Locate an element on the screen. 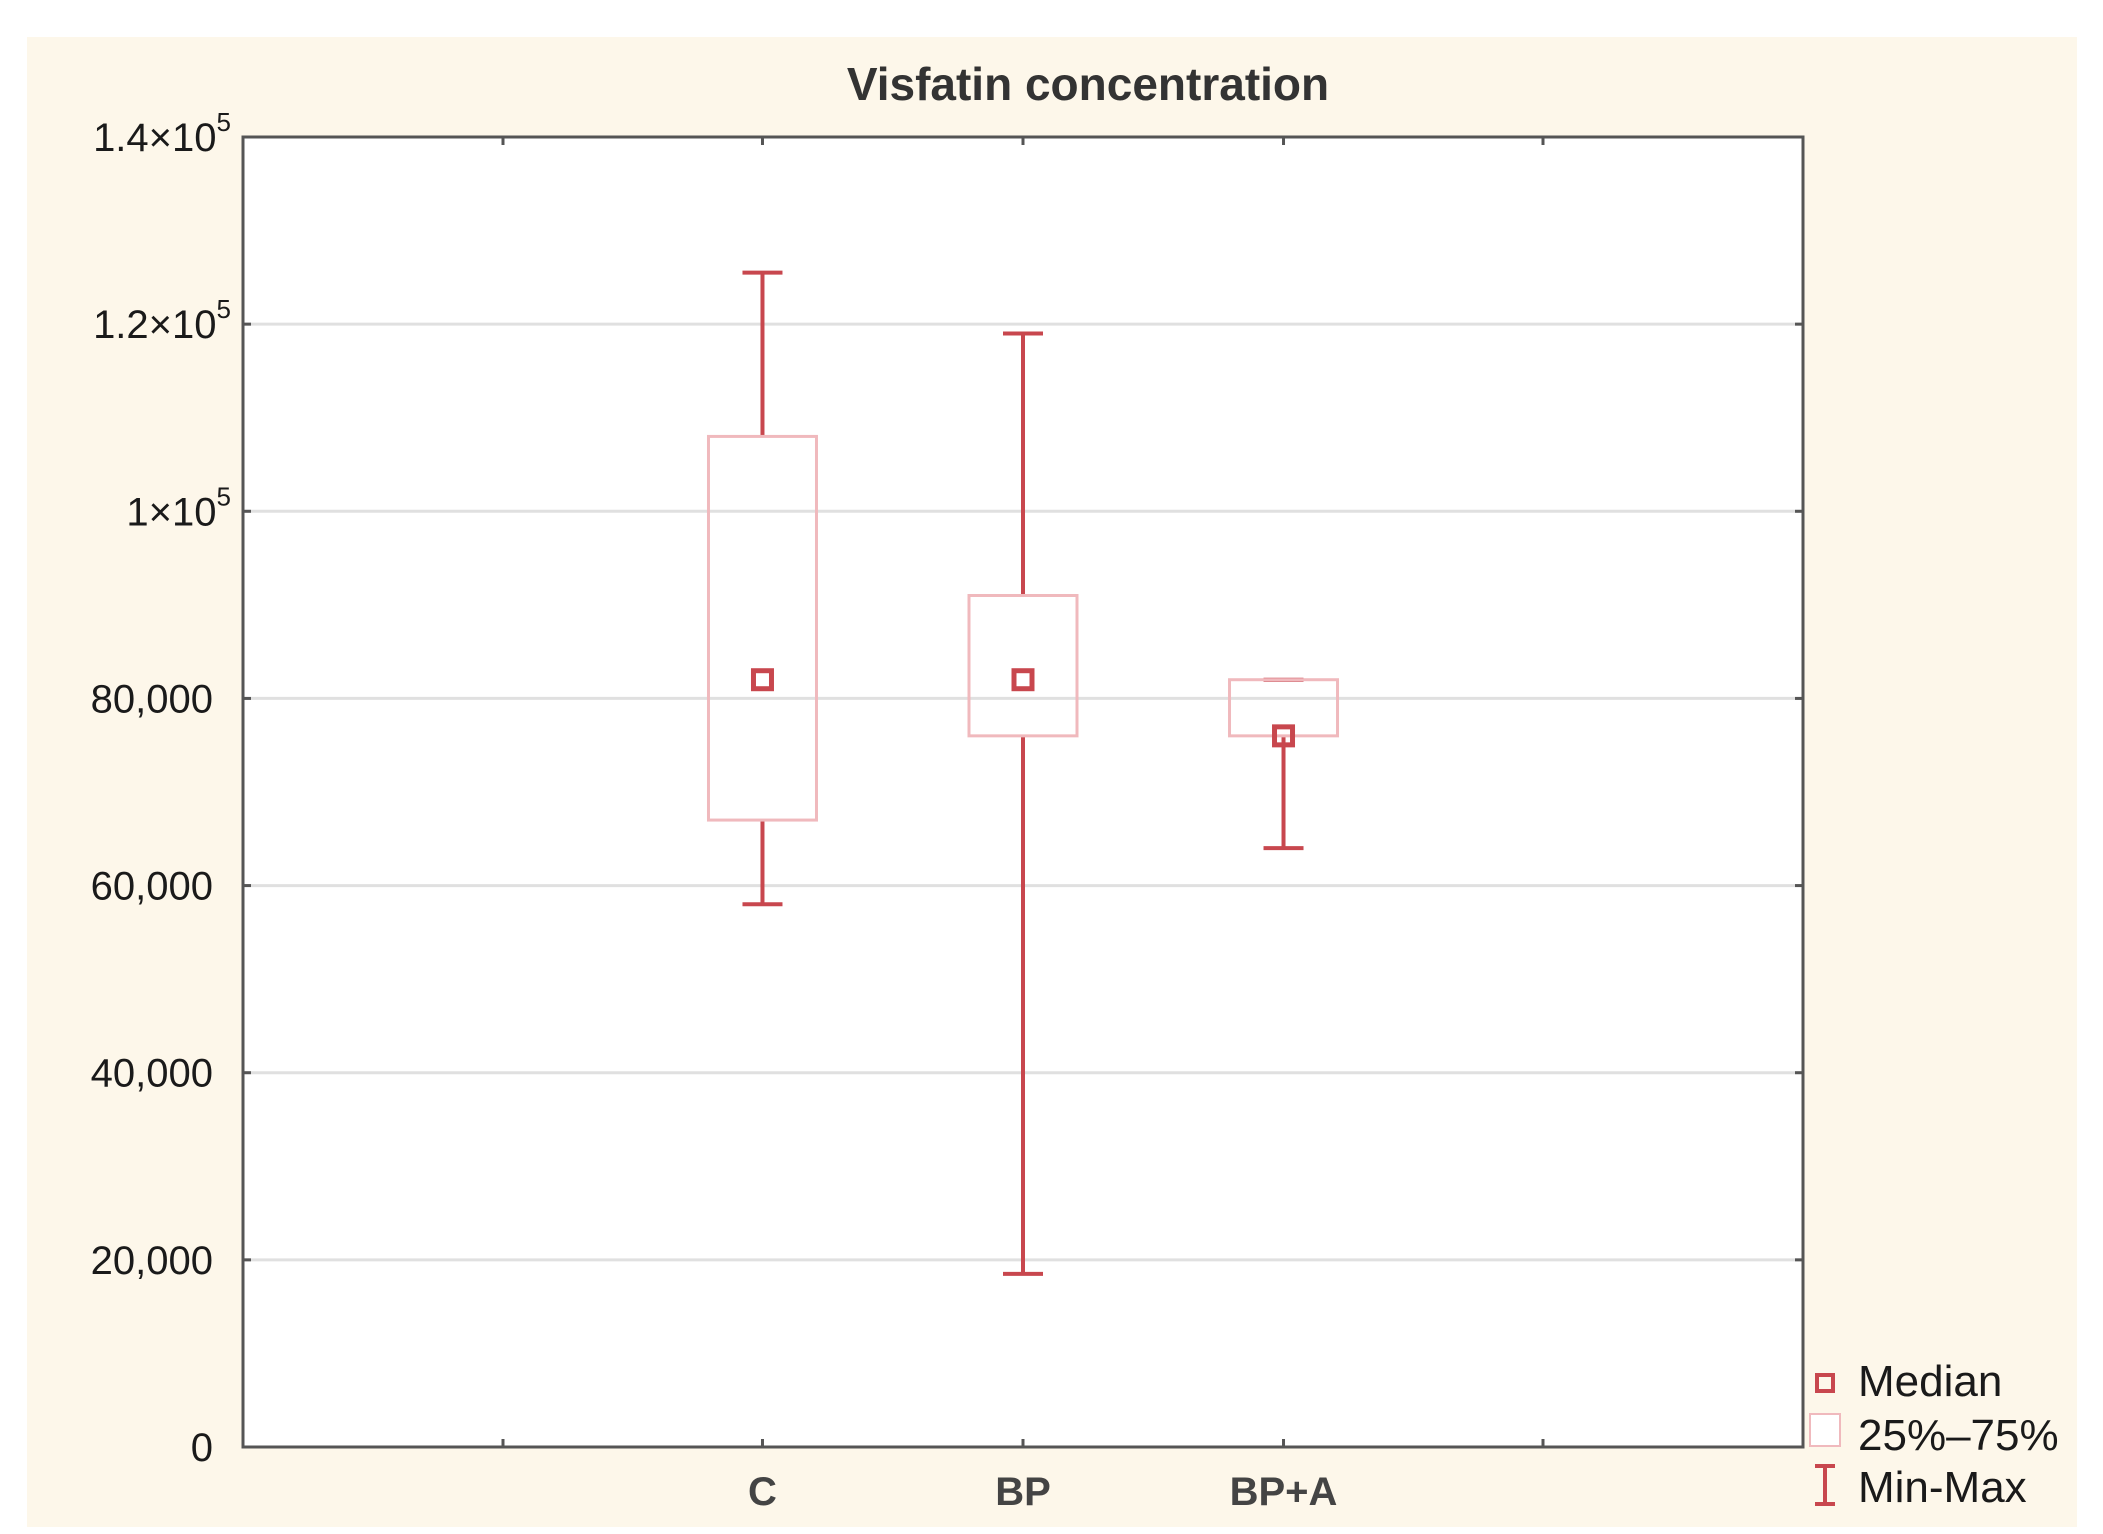  y-tick-label: 40,000 is located at coordinates (152, 1074).